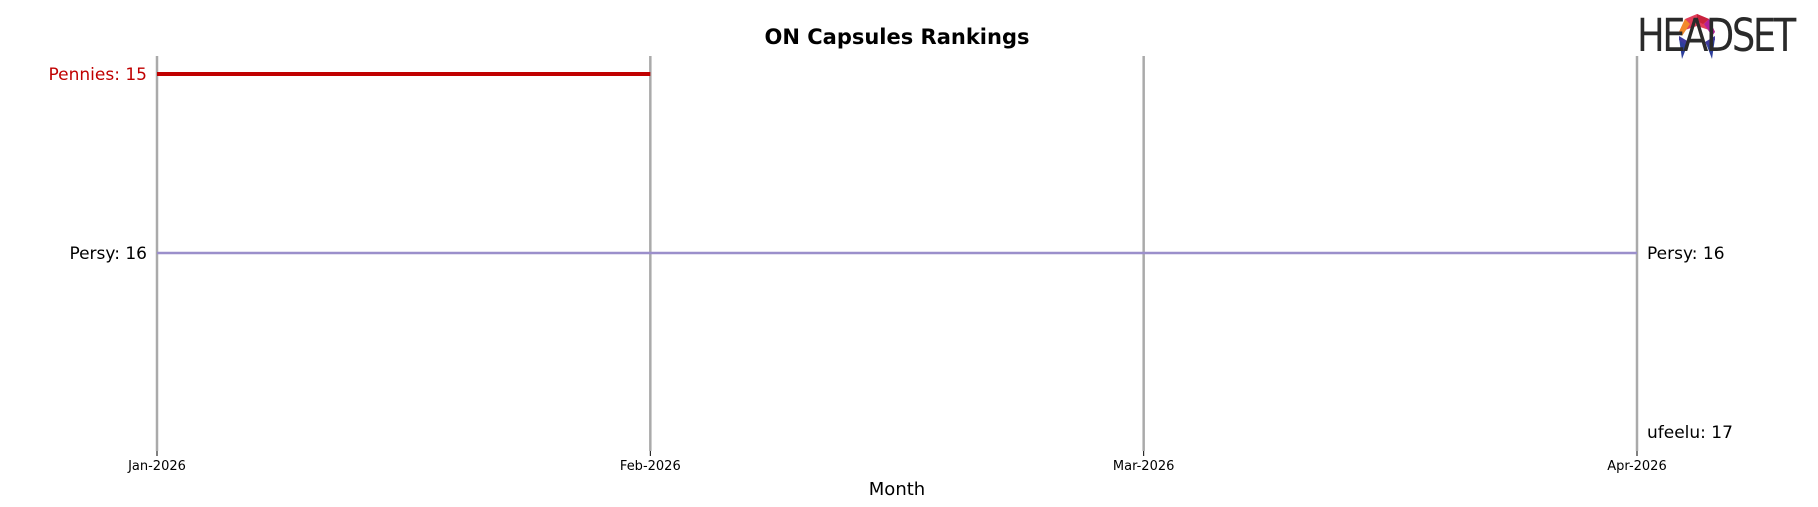 Image resolution: width=1818 pixels, height=507 pixels. Describe the element at coordinates (650, 466) in the screenshot. I see `x-tick-label: Feb-2026` at that location.